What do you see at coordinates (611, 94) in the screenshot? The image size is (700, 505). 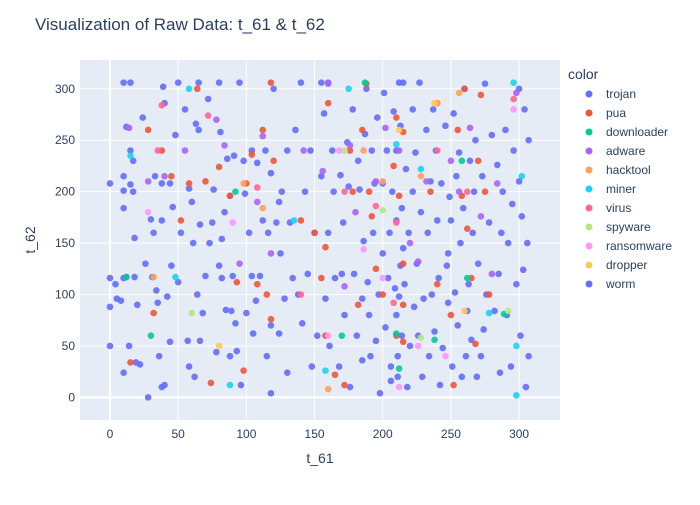 I see `legend-item-trojan: trojan` at bounding box center [611, 94].